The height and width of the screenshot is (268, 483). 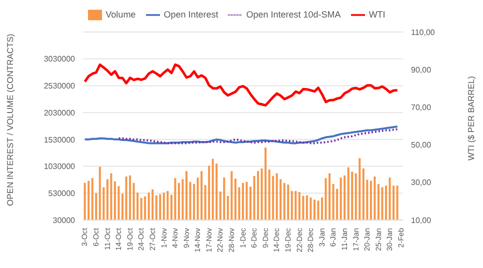 What do you see at coordinates (60, 139) in the screenshot?
I see `y-tick-label: 1530000` at bounding box center [60, 139].